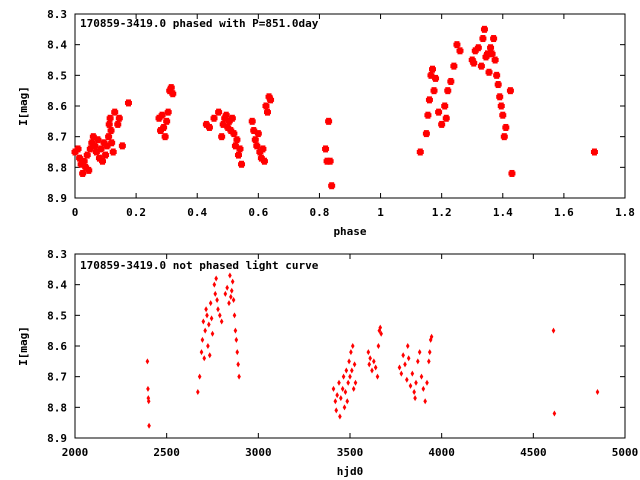  I want to click on y-tick-label: 8.8, so click(57, 167).